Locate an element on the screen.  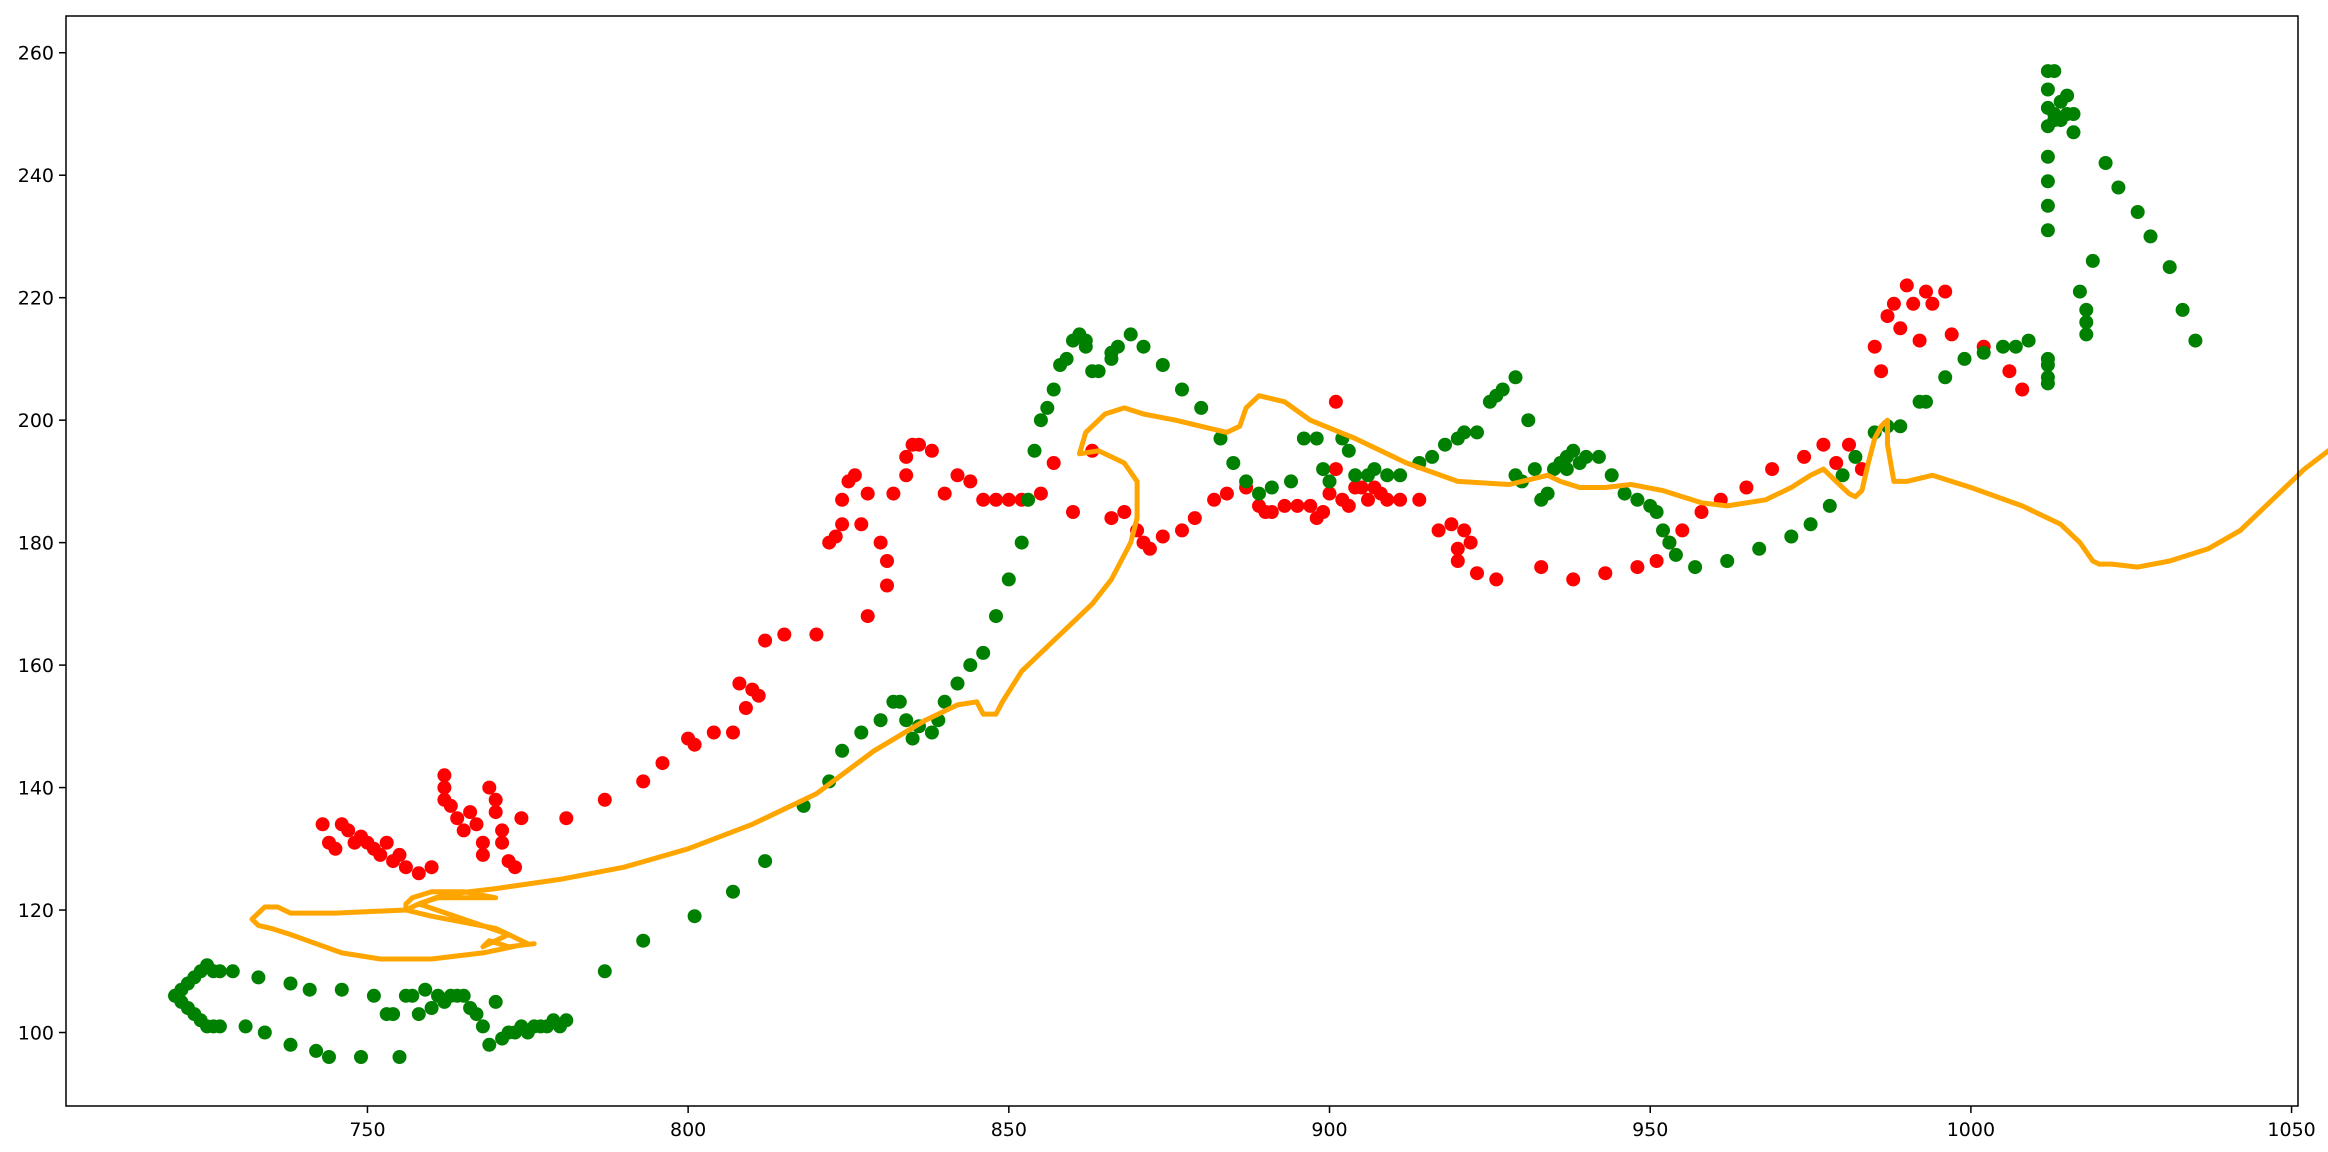
y-axis: 100 120 140 160 180 200 220 240 260 is located at coordinates (42, 544).